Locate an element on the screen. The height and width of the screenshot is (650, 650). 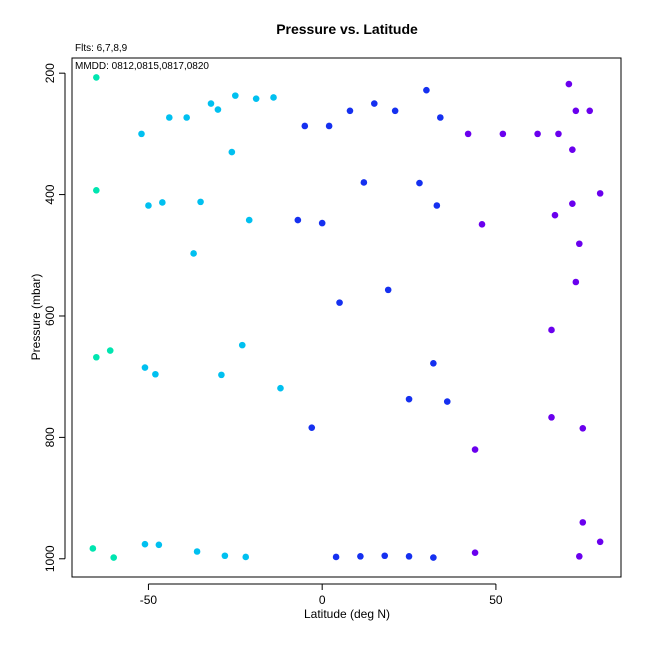
y-axis: 200 400 600 800 1000 is located at coordinates (54, 317).